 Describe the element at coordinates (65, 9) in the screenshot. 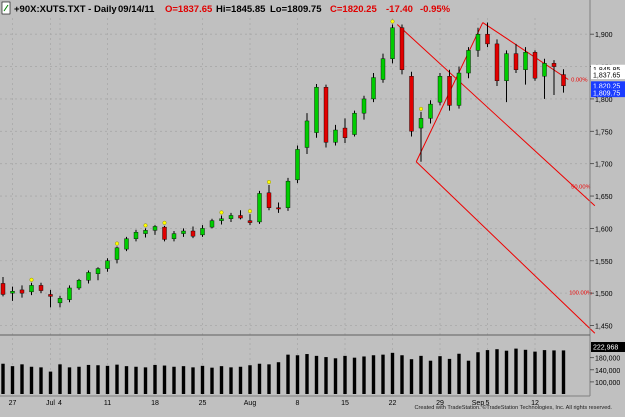

I see `symbol-label: +90X:XUTS.TXT - Daily` at that location.